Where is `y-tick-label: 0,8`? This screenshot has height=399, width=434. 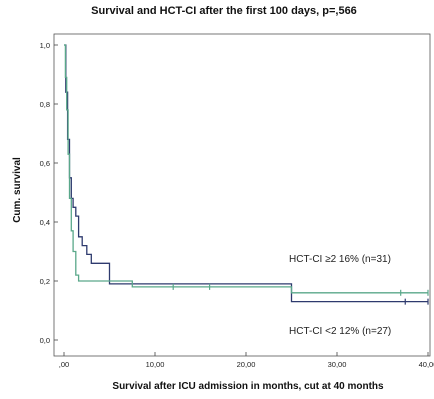 y-tick-label: 0,8 is located at coordinates (45, 104).